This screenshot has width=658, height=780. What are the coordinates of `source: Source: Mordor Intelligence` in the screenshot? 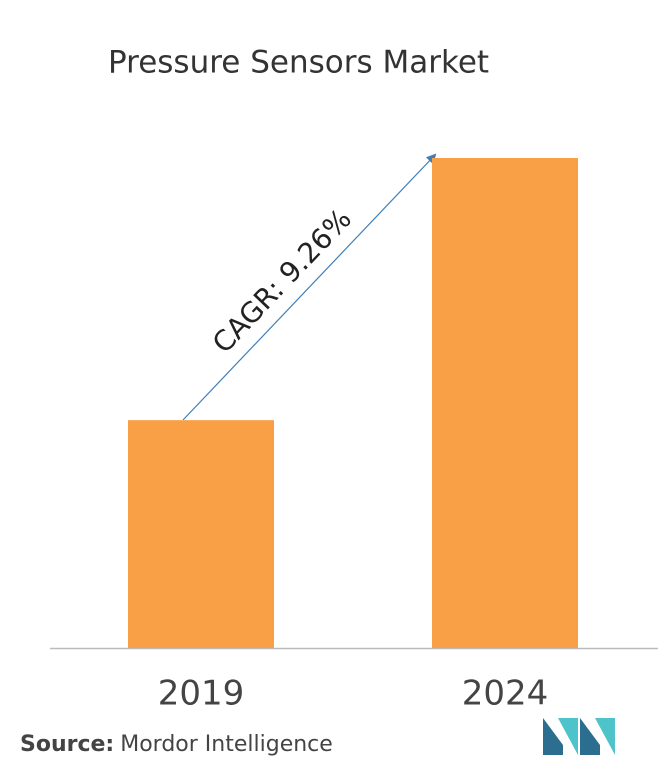 It's located at (176, 744).